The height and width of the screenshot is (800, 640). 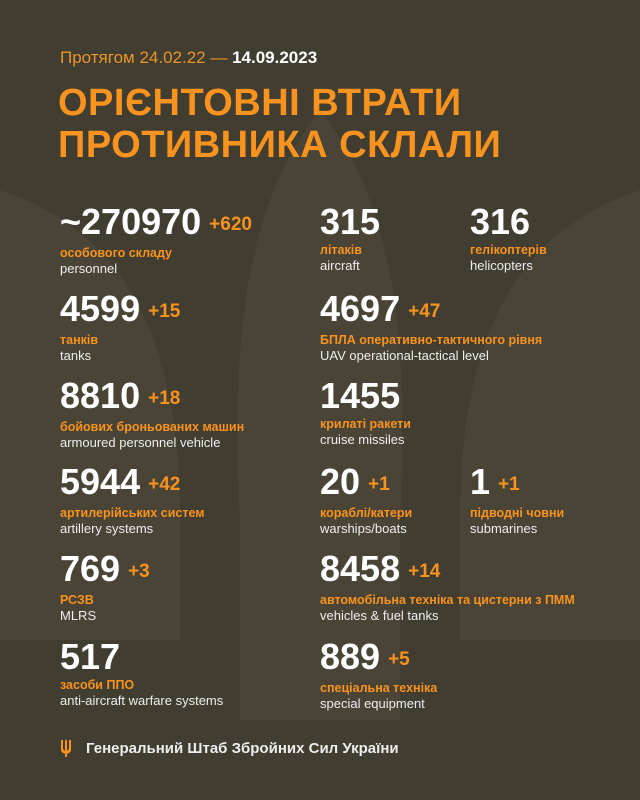 What do you see at coordinates (365, 424) in the screenshot?
I see `stat-label-ua: крилаті ракети` at bounding box center [365, 424].